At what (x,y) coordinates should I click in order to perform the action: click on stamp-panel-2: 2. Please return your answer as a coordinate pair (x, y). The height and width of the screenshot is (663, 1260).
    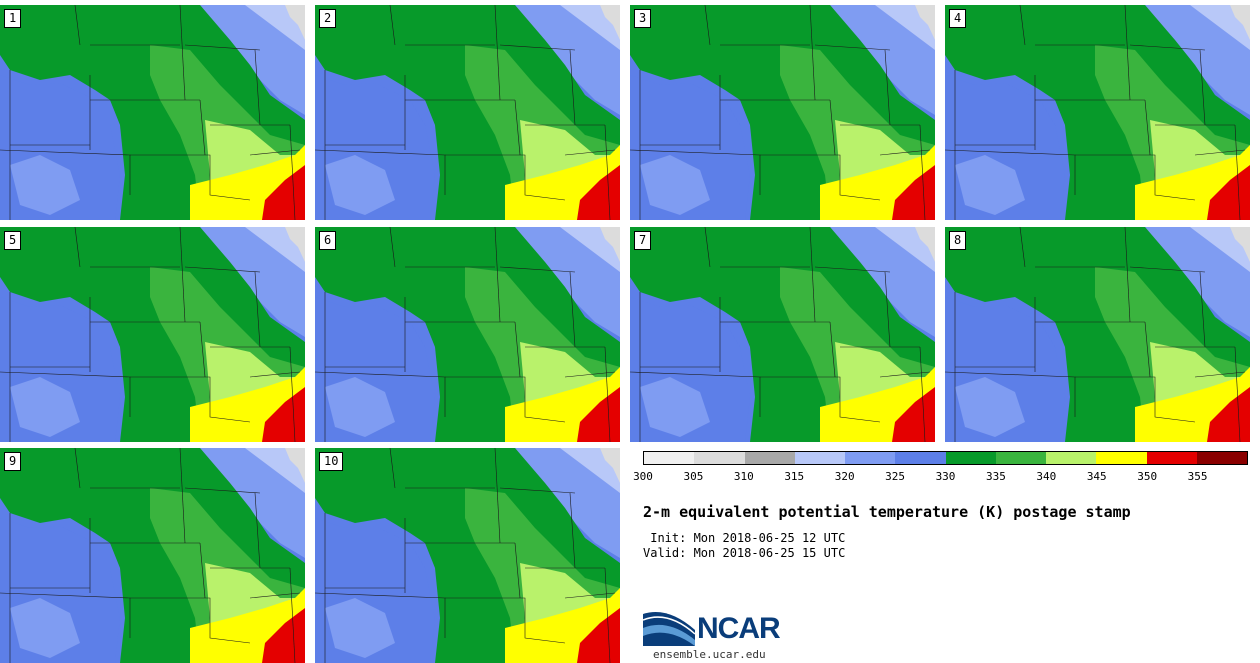
    Looking at the image, I should click on (467, 112).